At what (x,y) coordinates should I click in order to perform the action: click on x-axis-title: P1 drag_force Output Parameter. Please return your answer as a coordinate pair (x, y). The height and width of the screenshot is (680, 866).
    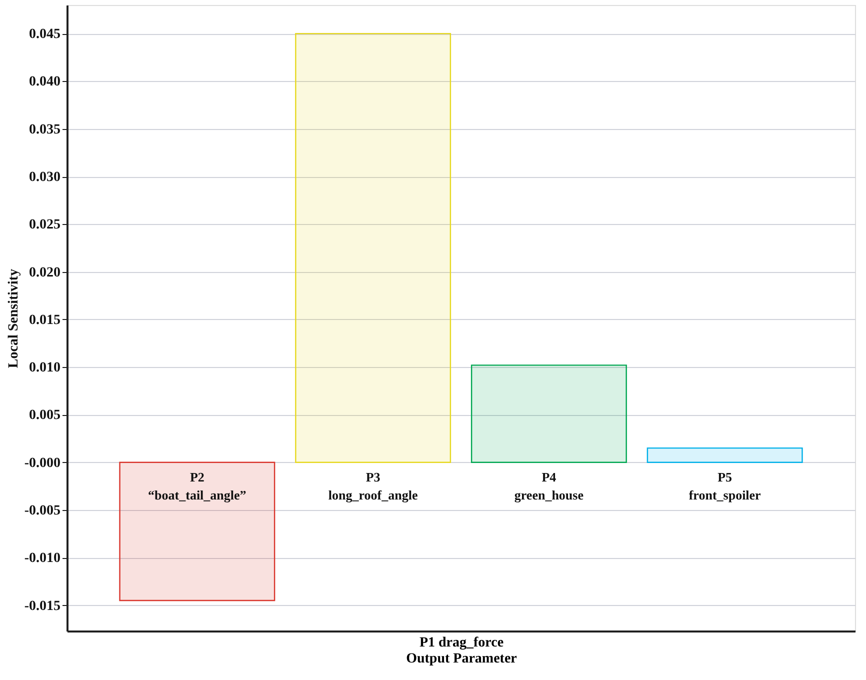
    Looking at the image, I should click on (461, 651).